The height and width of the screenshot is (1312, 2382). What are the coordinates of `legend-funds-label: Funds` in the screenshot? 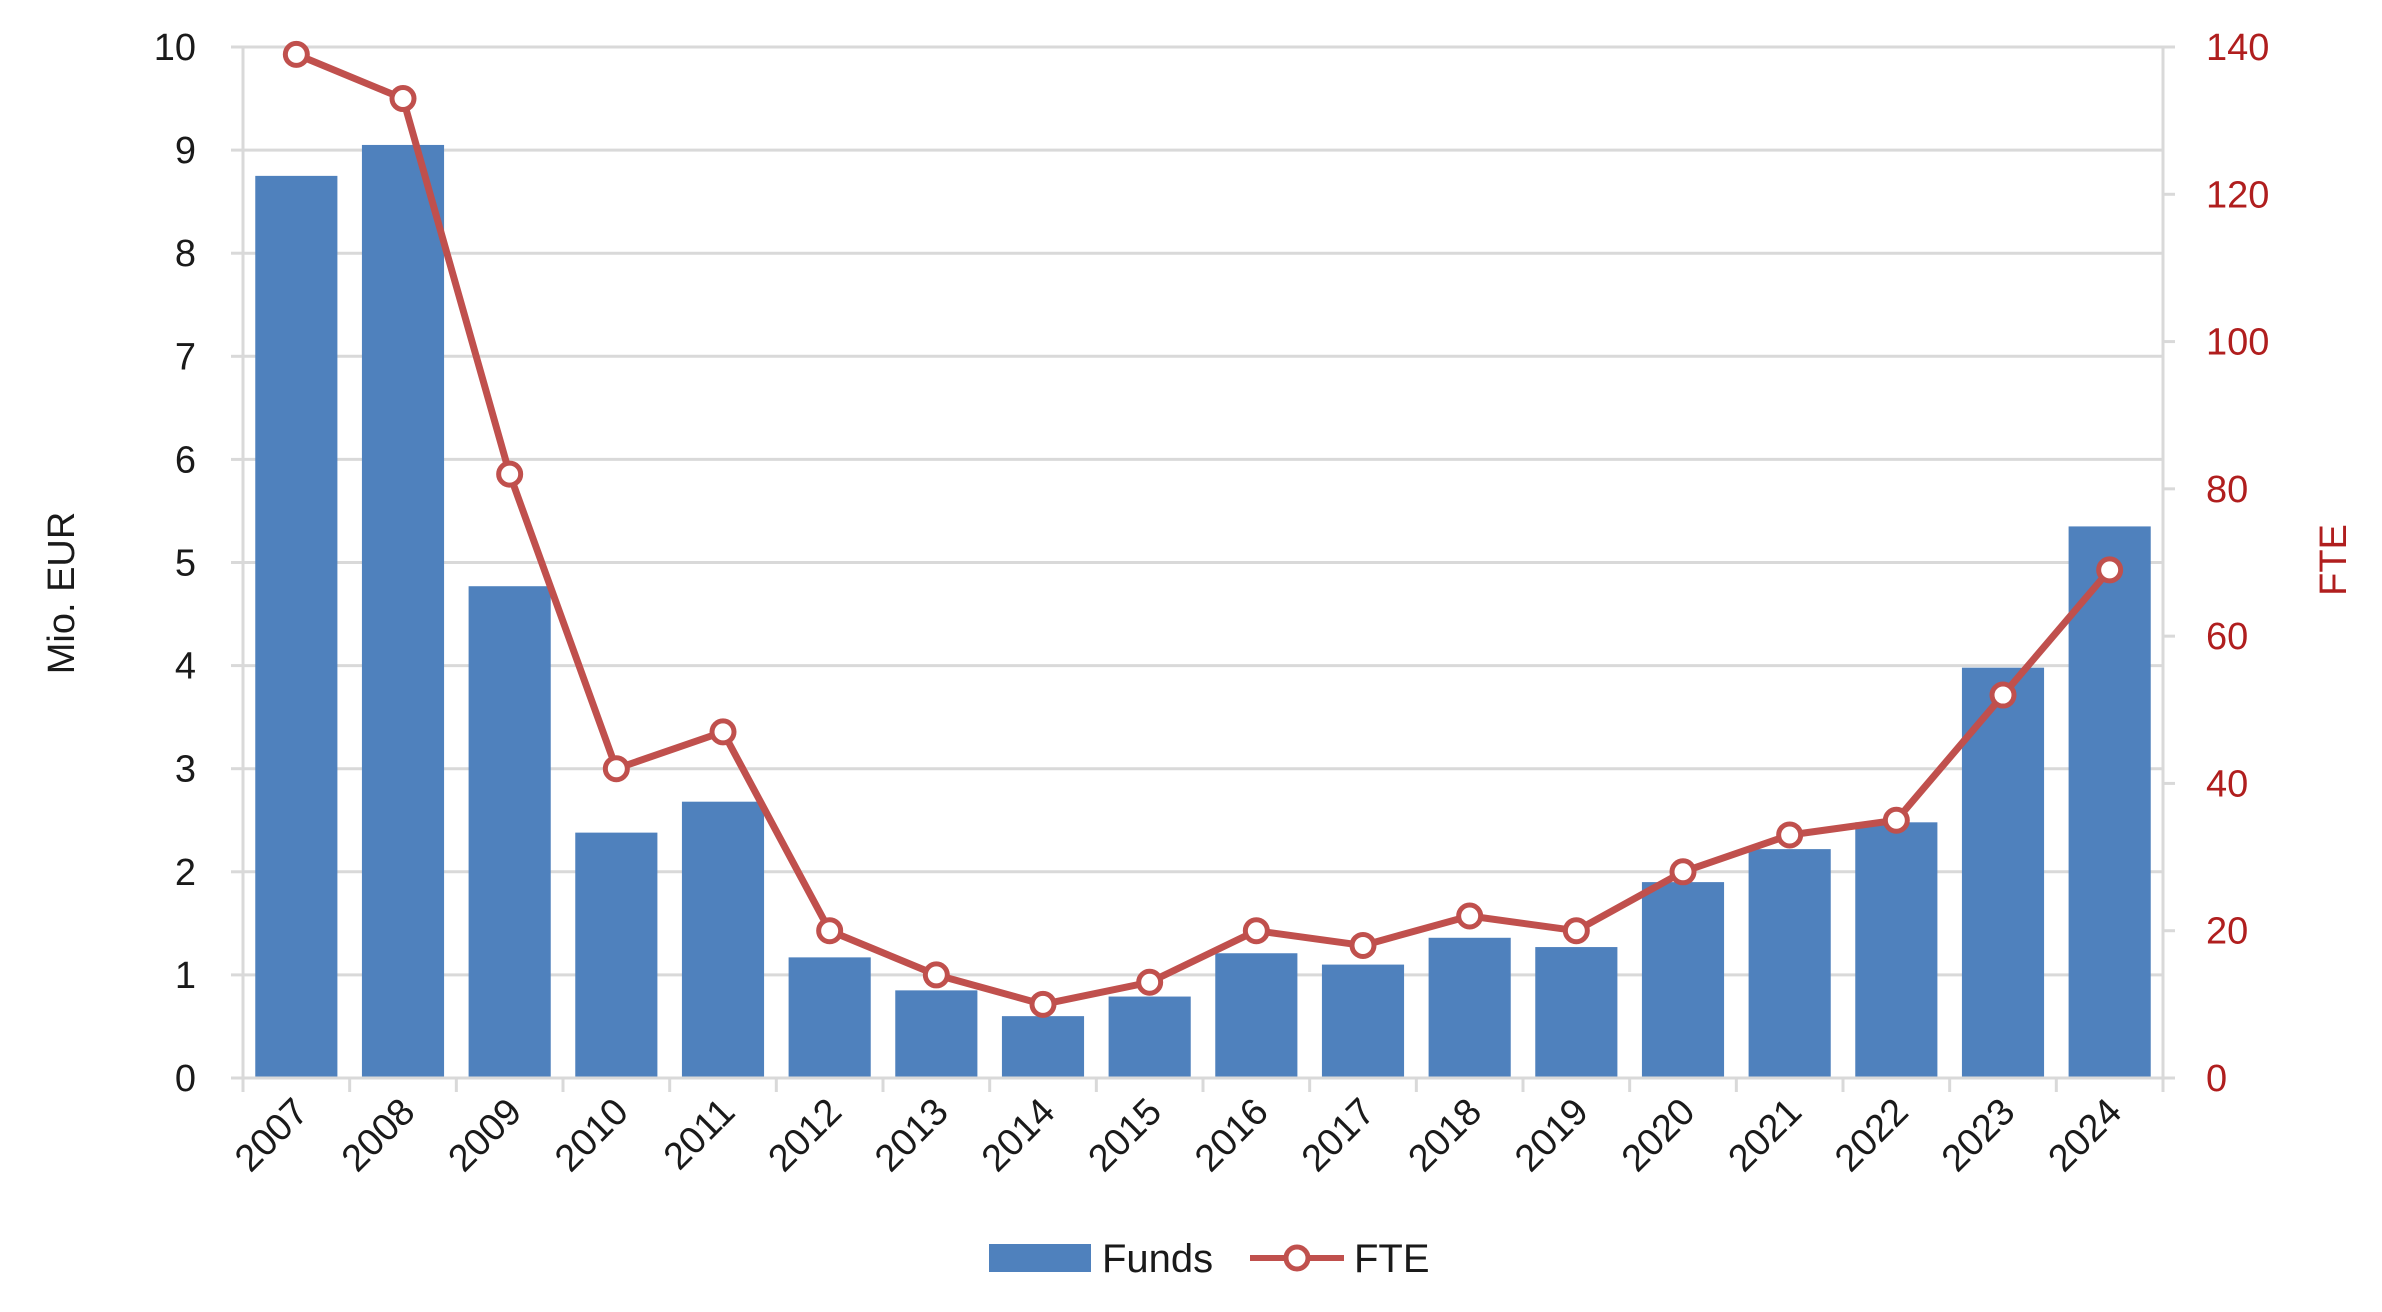 It's located at (1157, 1259).